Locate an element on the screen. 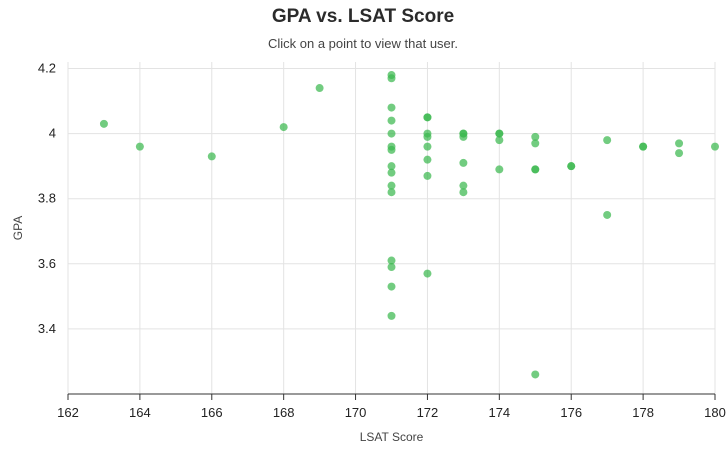 Image resolution: width=726 pixels, height=453 pixels. x-tick-label: 164 is located at coordinates (140, 412).